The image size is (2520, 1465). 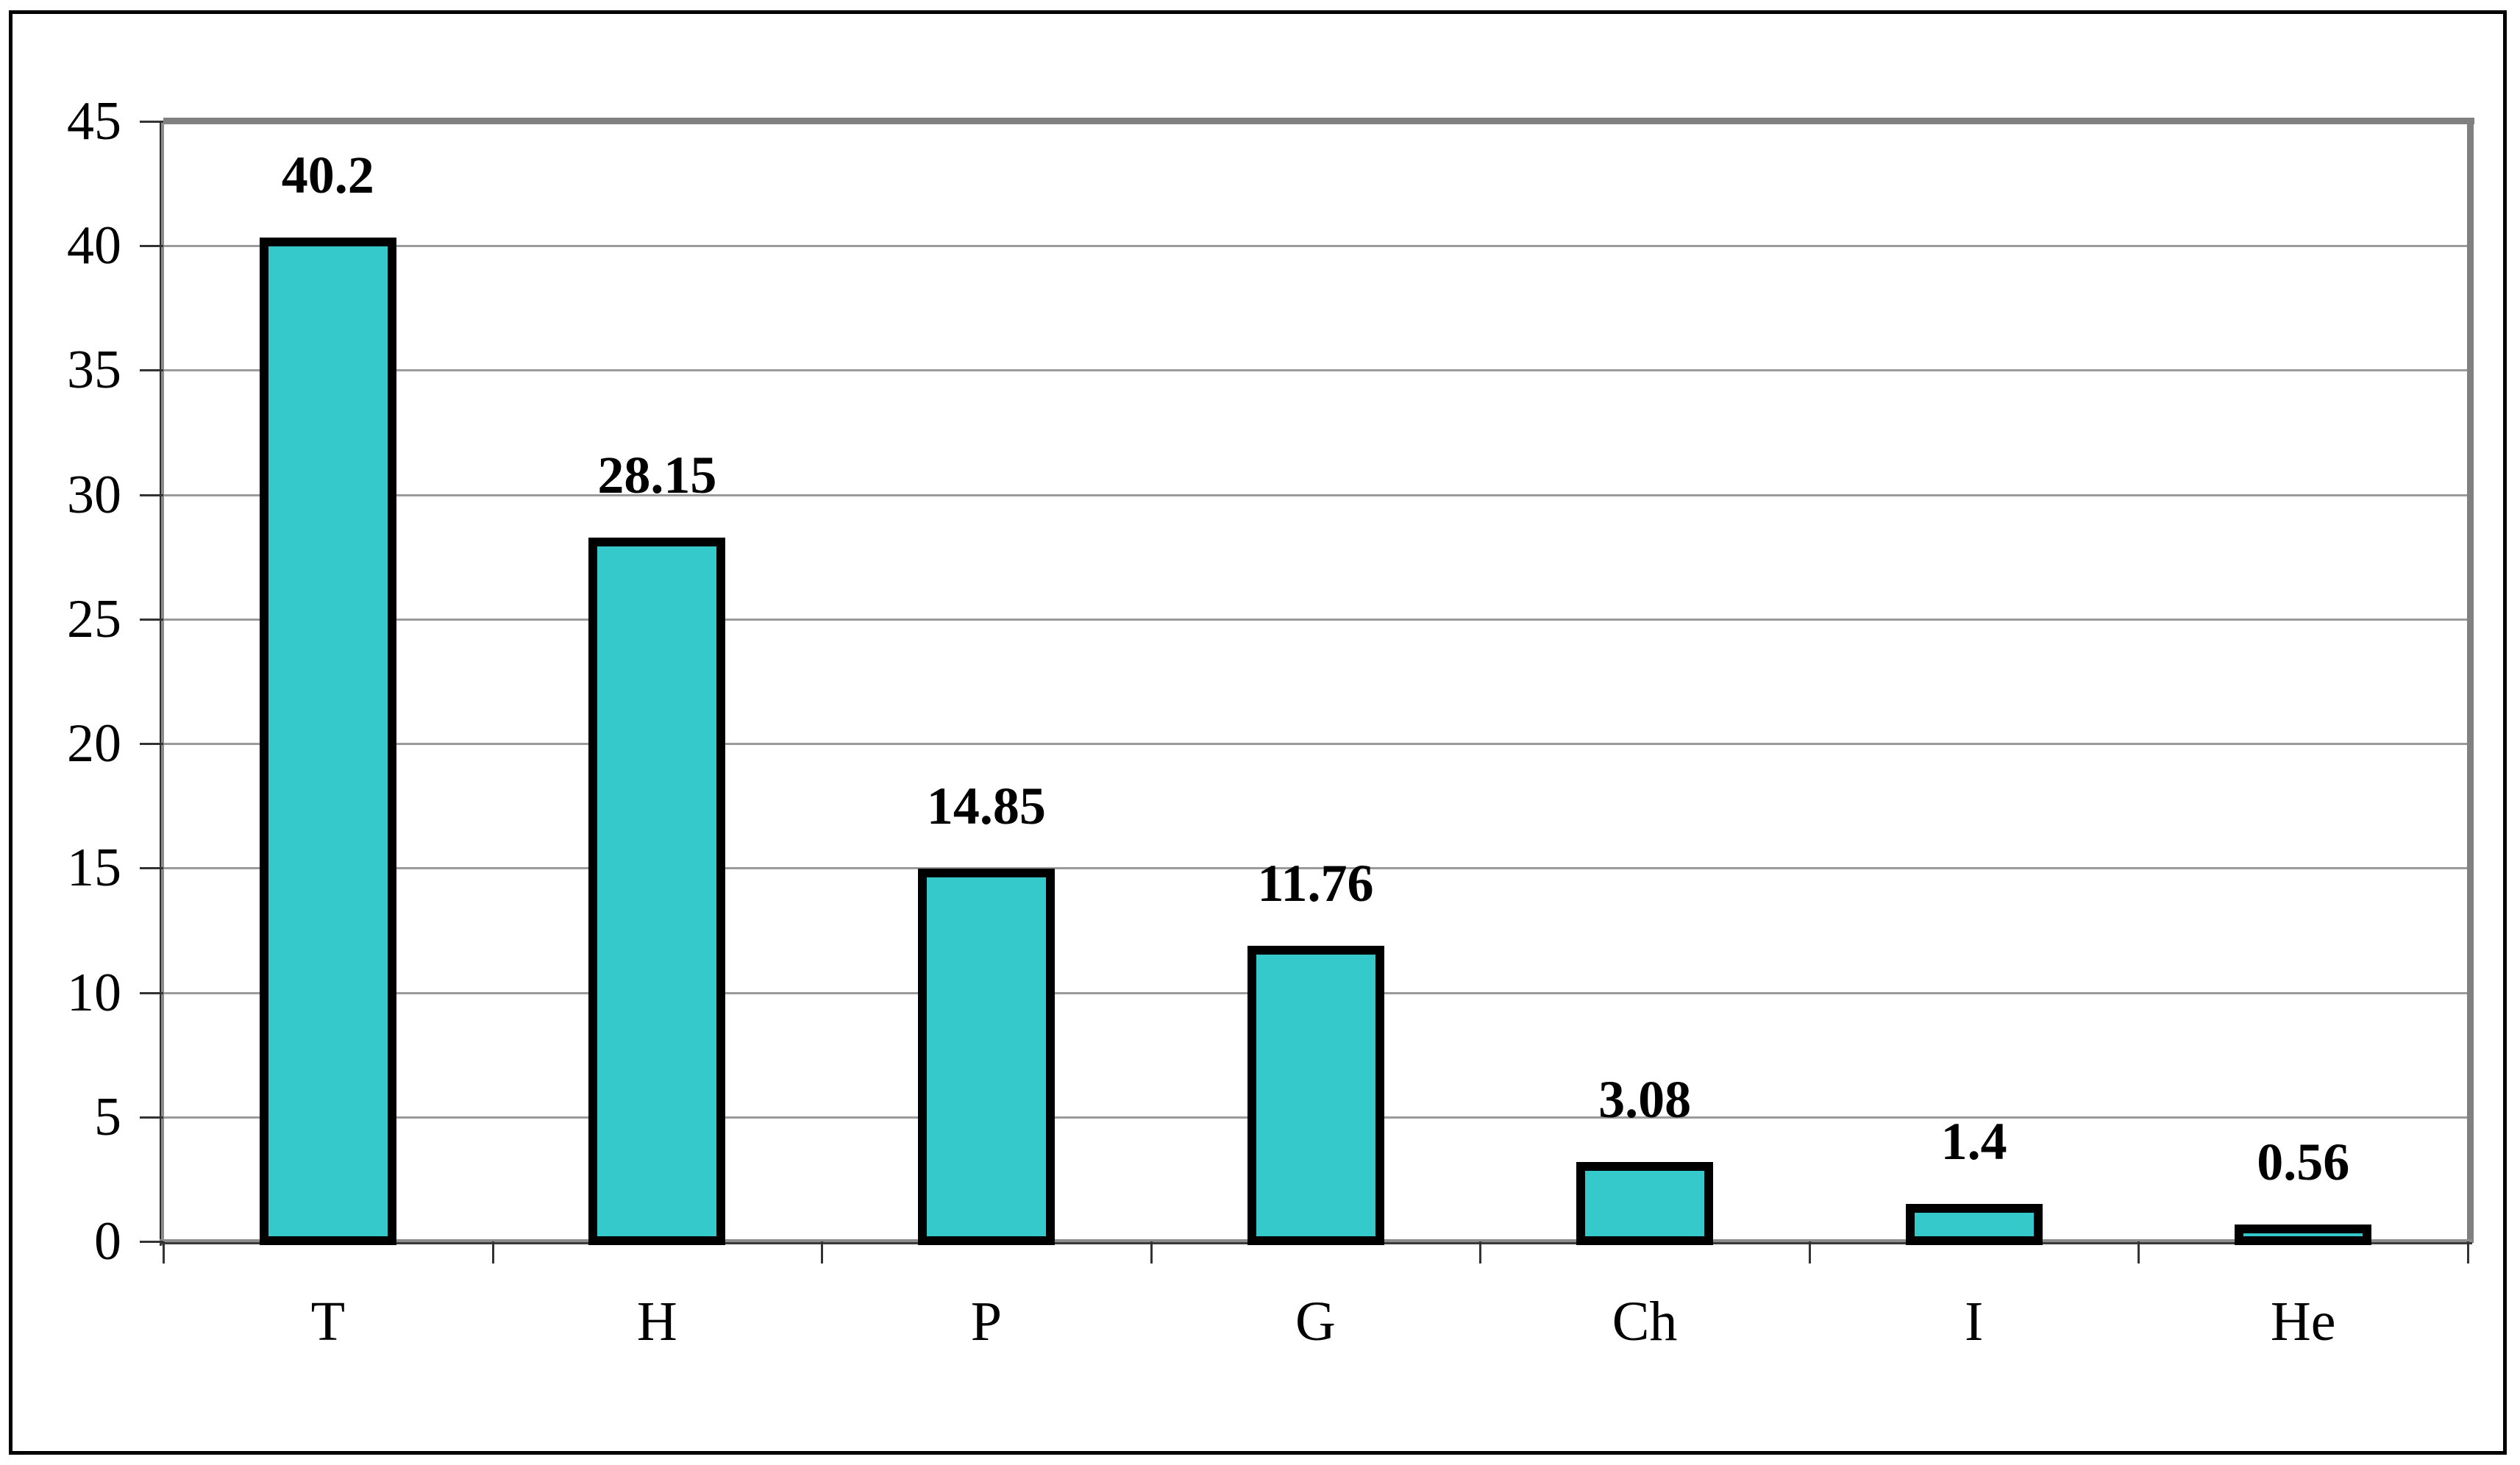 What do you see at coordinates (94, 618) in the screenshot?
I see `y-tick-label: 25` at bounding box center [94, 618].